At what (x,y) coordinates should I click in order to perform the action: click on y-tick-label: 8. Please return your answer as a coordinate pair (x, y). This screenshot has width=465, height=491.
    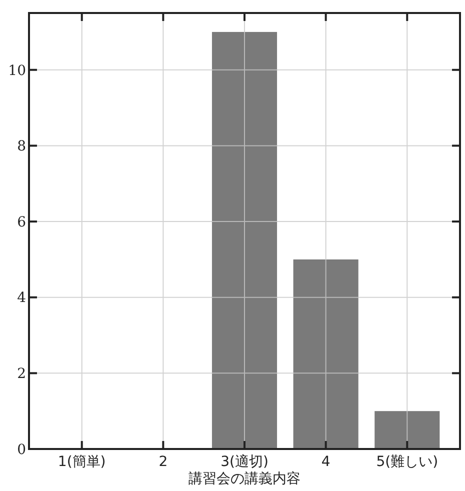
    Looking at the image, I should click on (21, 146).